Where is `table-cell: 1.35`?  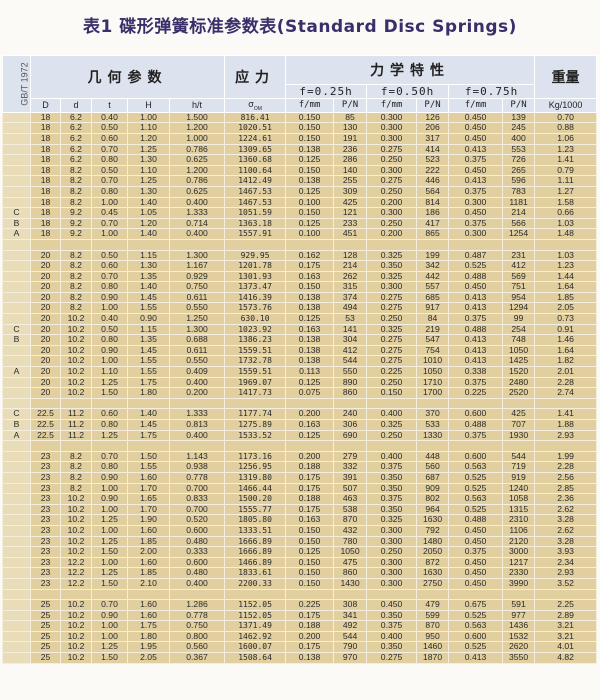
table-cell: 1.35 is located at coordinates (148, 276).